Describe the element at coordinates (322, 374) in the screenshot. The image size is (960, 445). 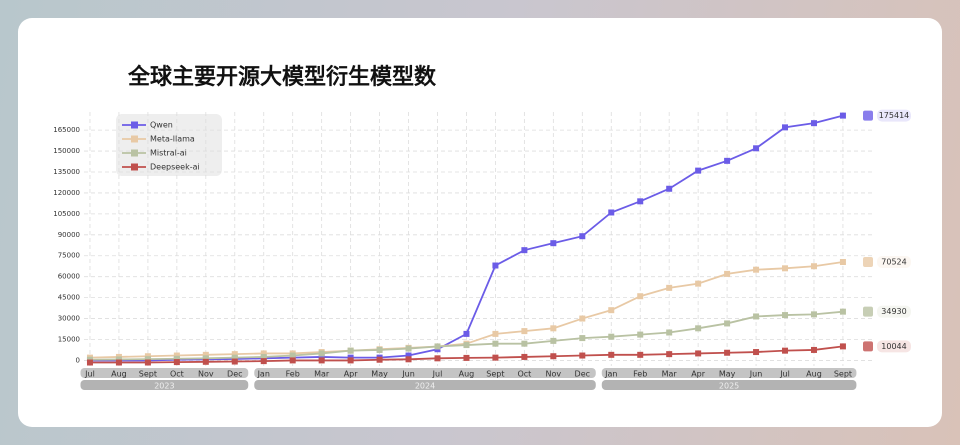
I see `x-tick-label: Mar` at that location.